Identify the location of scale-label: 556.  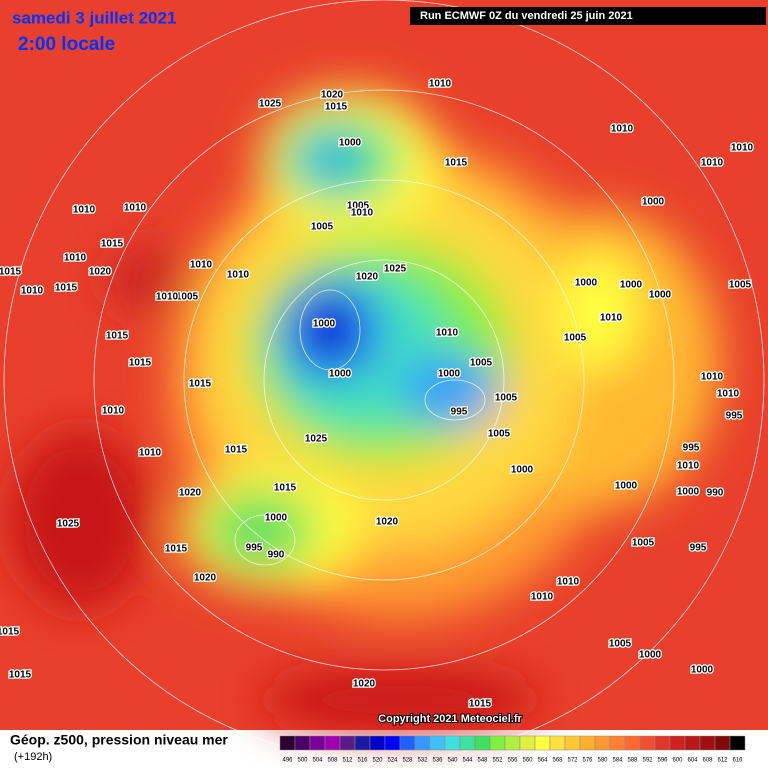
(512, 761).